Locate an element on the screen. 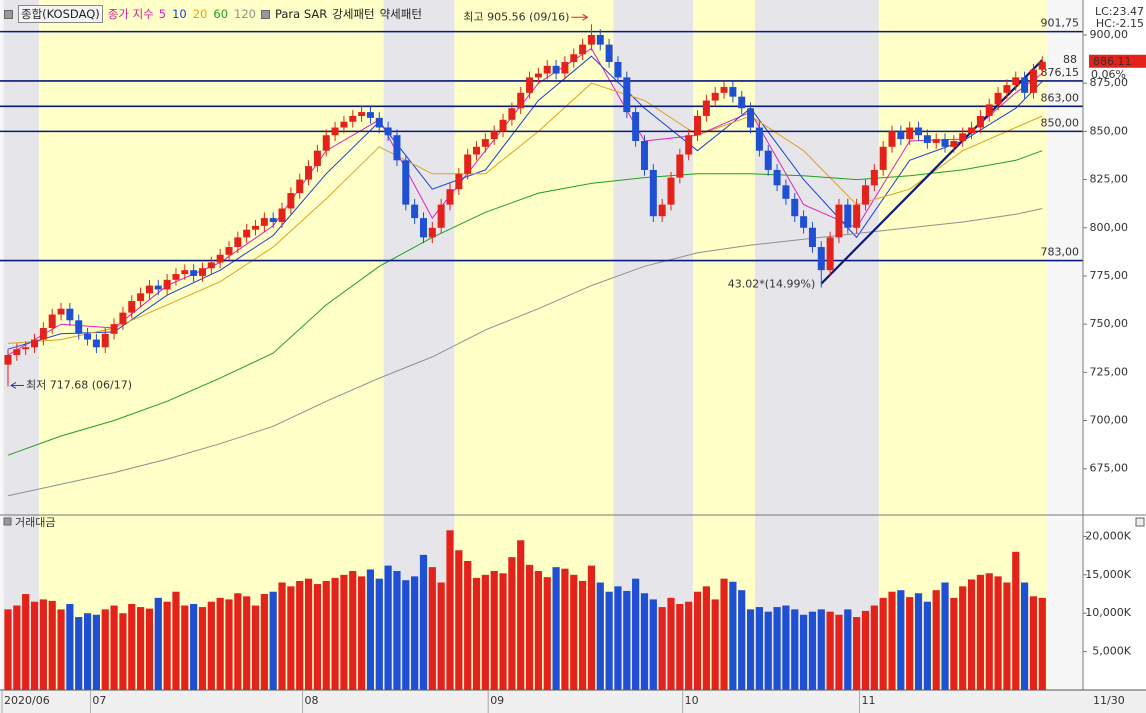  y-tick-label: 775,00 is located at coordinates (1109, 275).